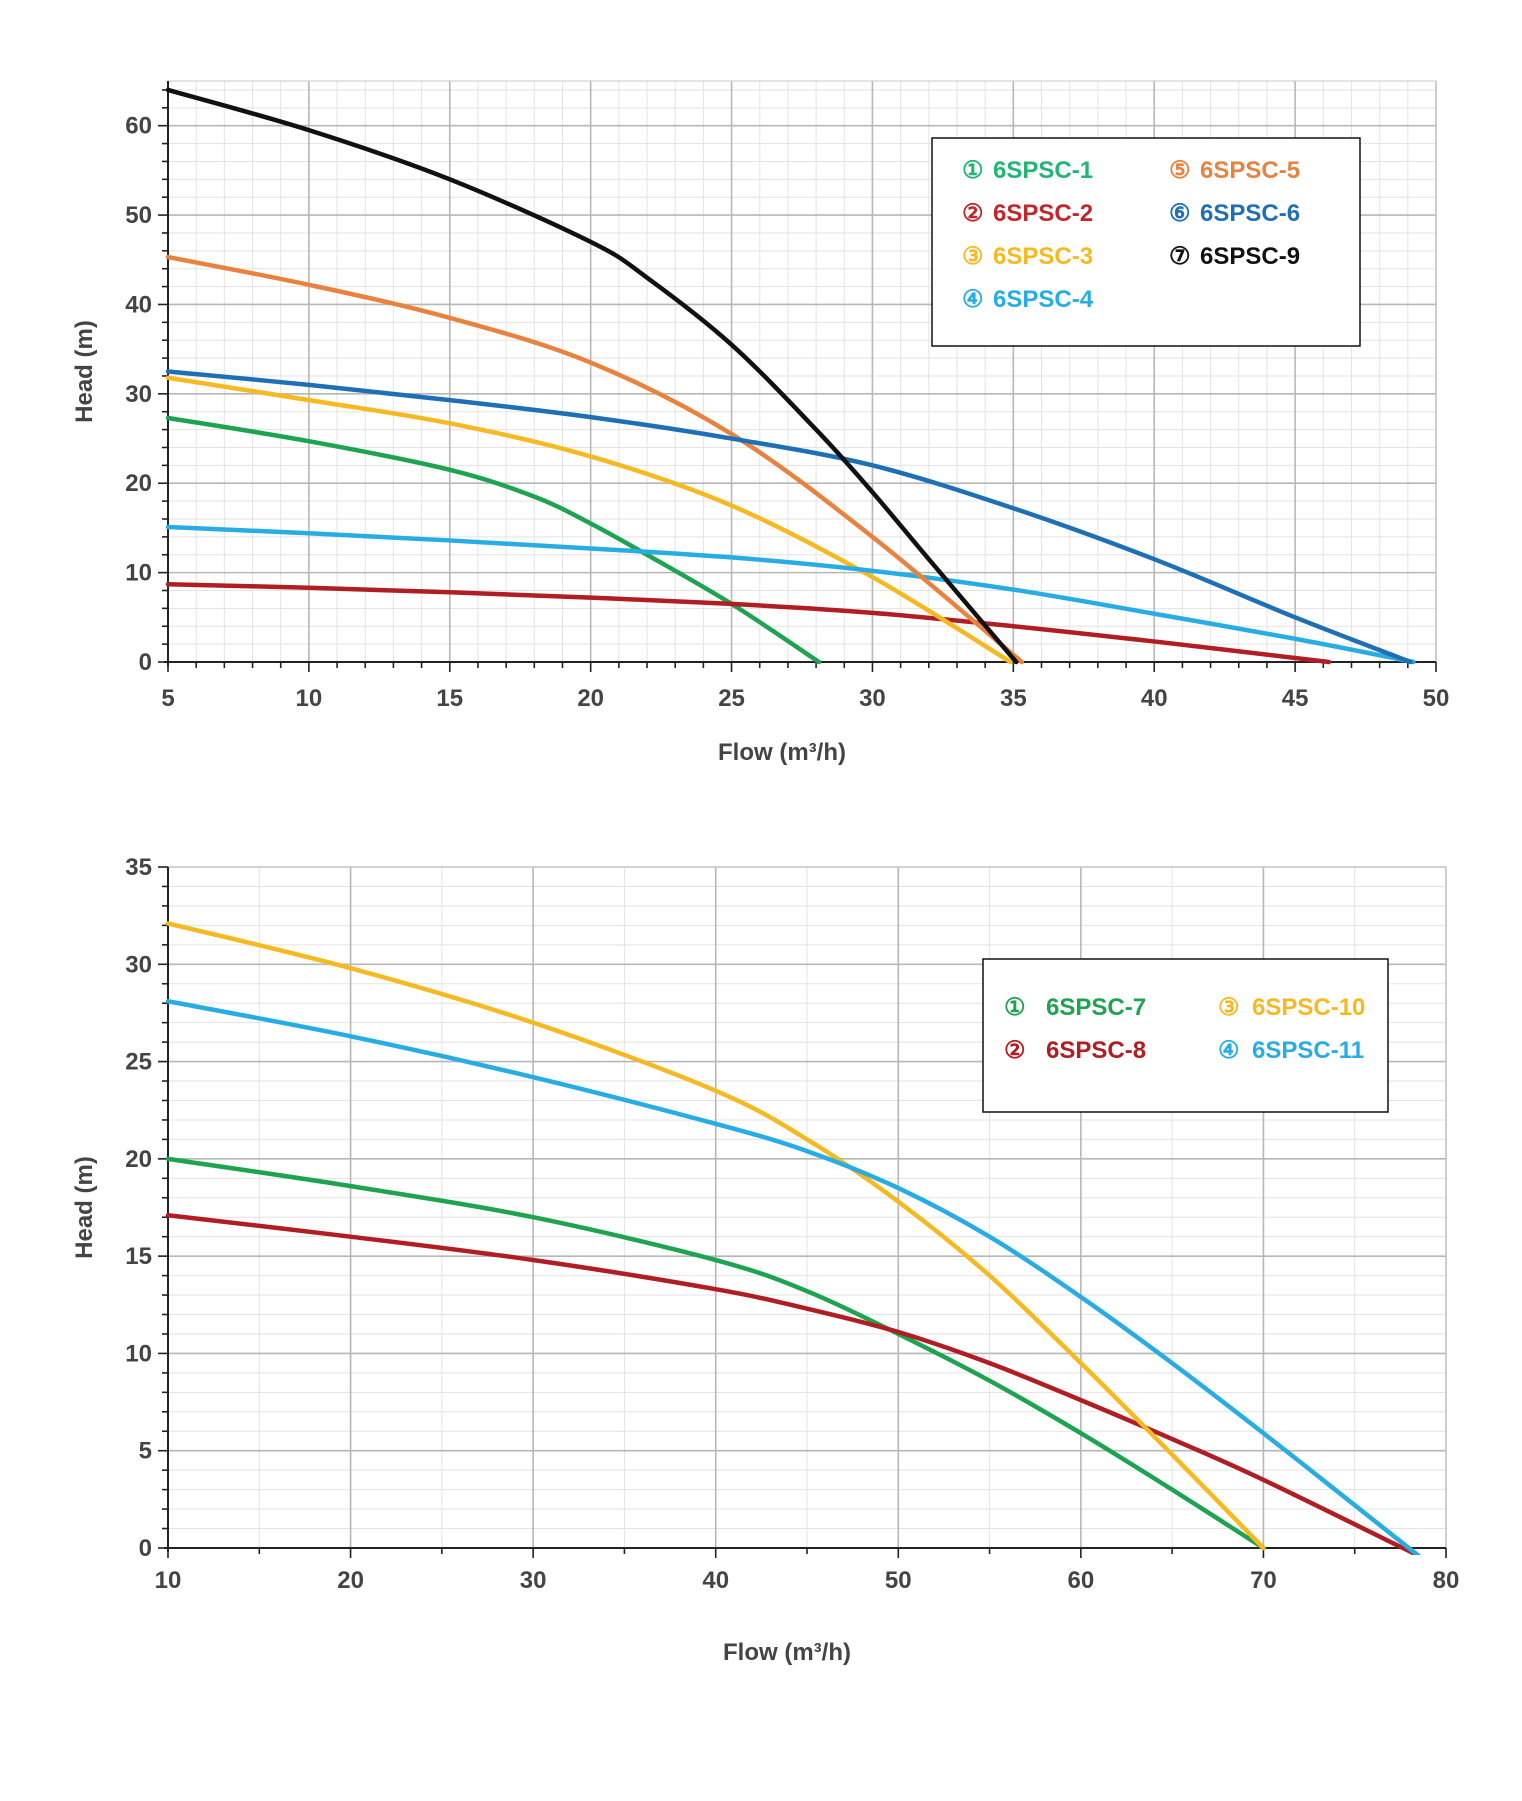 The height and width of the screenshot is (1801, 1522). I want to click on y-tick-label: 50, so click(138, 215).